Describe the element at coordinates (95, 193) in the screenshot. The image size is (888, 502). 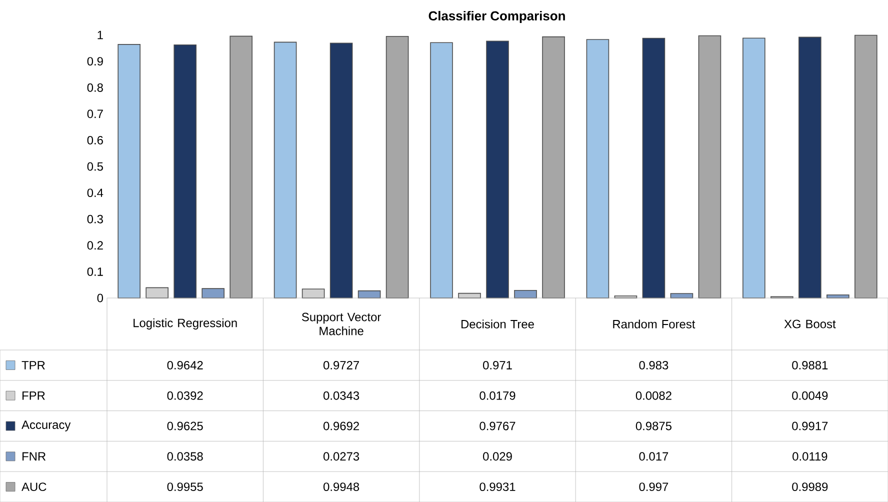
I see `y-tick-label: 0.4` at that location.